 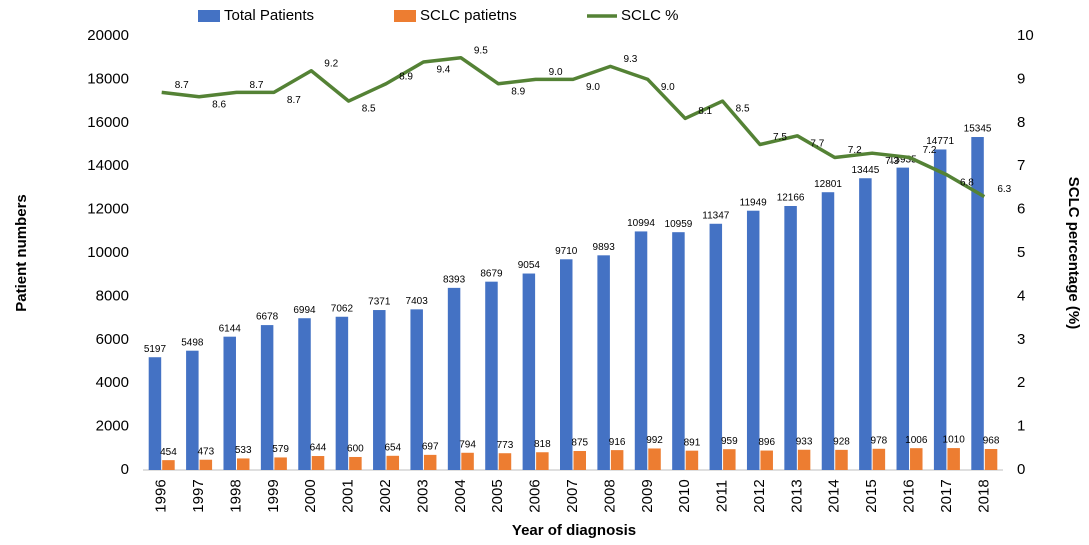 I want to click on y-tick-label: 12000, so click(x=108, y=209).